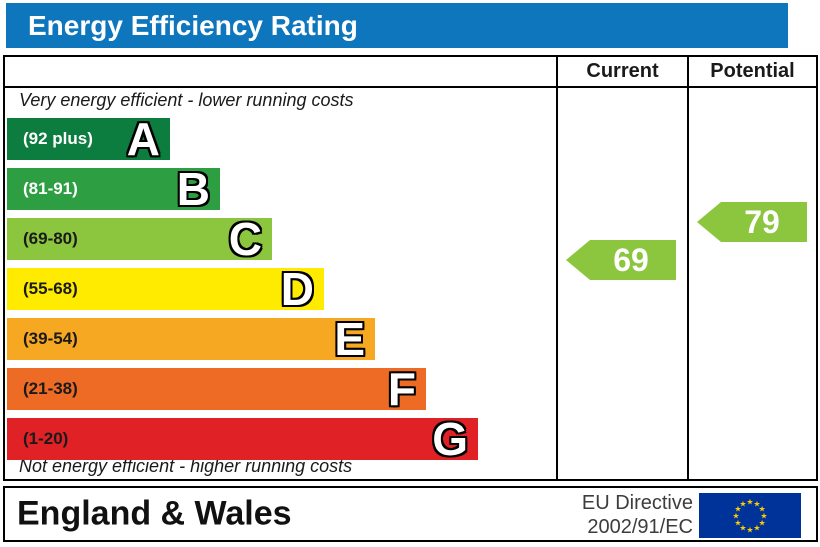  Describe the element at coordinates (50, 238) in the screenshot. I see `band-c-range: (69-80)` at that location.